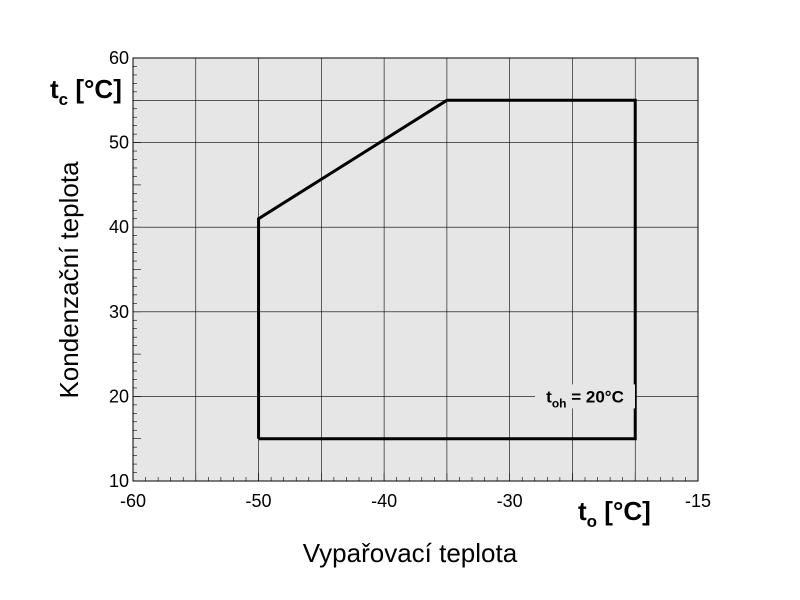  Describe the element at coordinates (119, 396) in the screenshot. I see `y-tick-label: 20` at that location.